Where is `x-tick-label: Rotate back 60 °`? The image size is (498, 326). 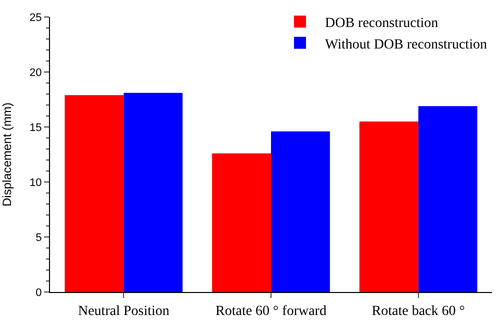 x-tick-label: Rotate back 60 ° is located at coordinates (418, 311).